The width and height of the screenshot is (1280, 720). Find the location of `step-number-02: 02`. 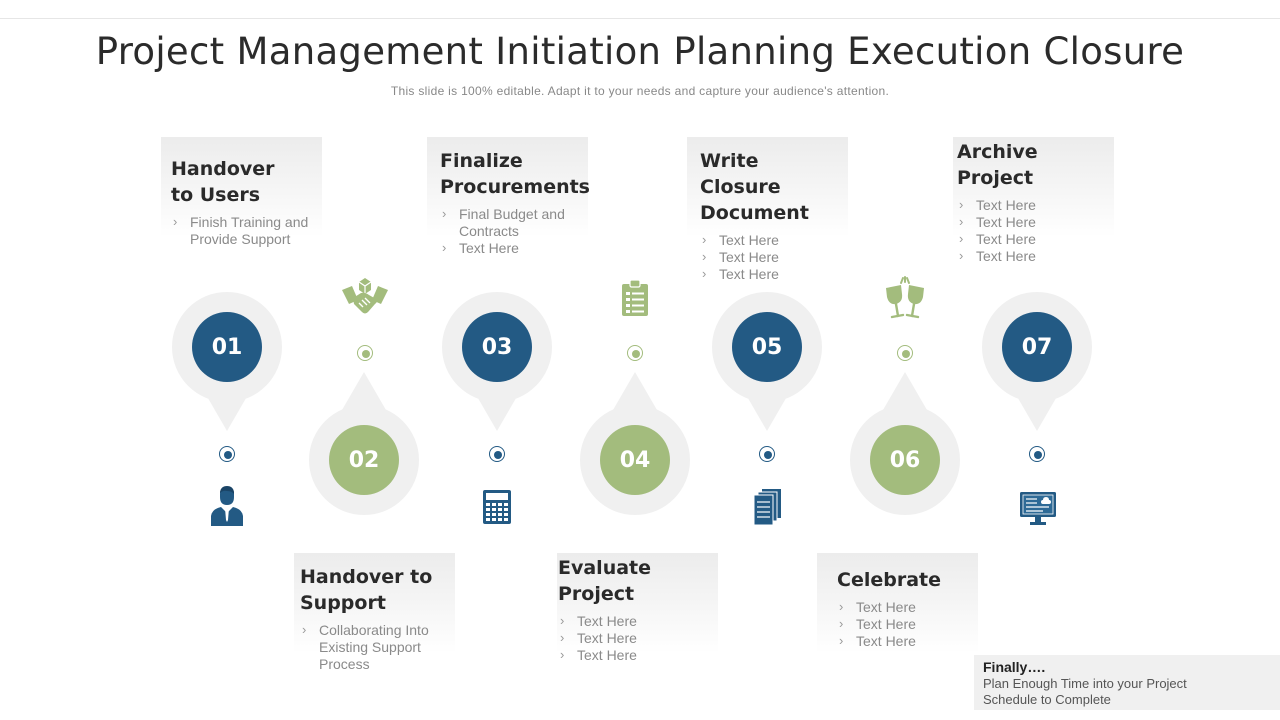

step-number-02: 02 is located at coordinates (364, 460).